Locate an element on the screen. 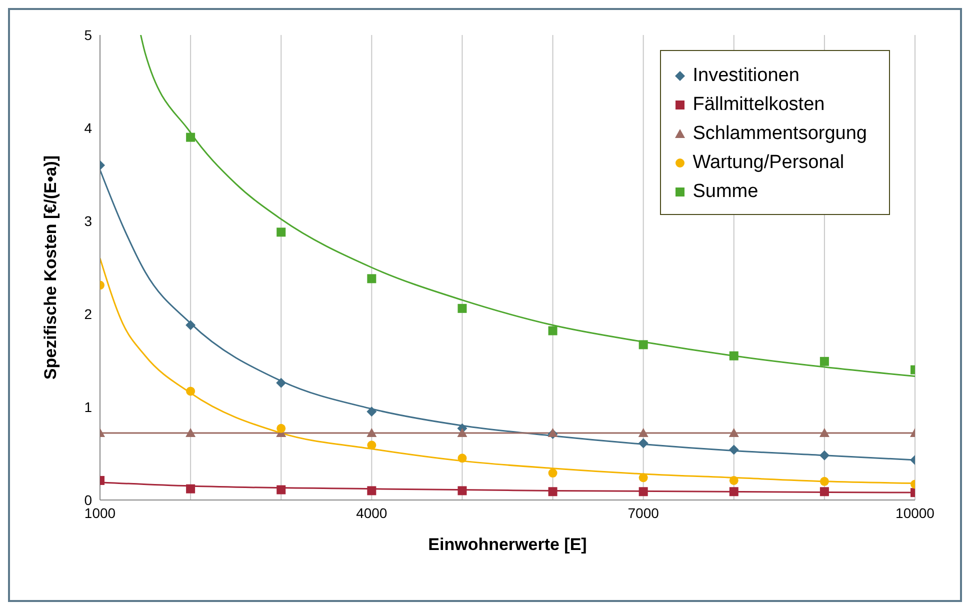 This screenshot has height=610, width=966. legend-label: Schlammentsorgung is located at coordinates (779, 133).